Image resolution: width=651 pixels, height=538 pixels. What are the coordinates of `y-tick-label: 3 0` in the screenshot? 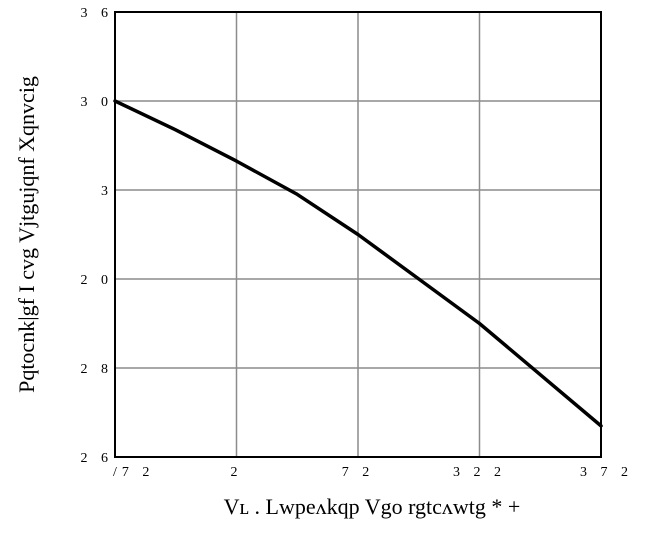 It's located at (97, 102).